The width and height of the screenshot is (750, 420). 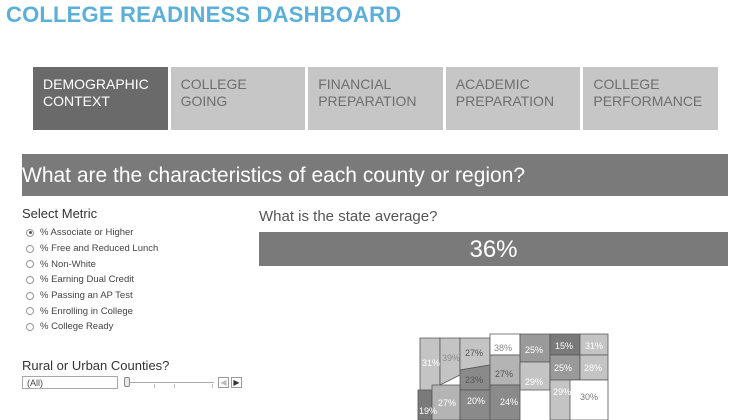 What do you see at coordinates (593, 368) in the screenshot?
I see `county-label: 28%` at bounding box center [593, 368].